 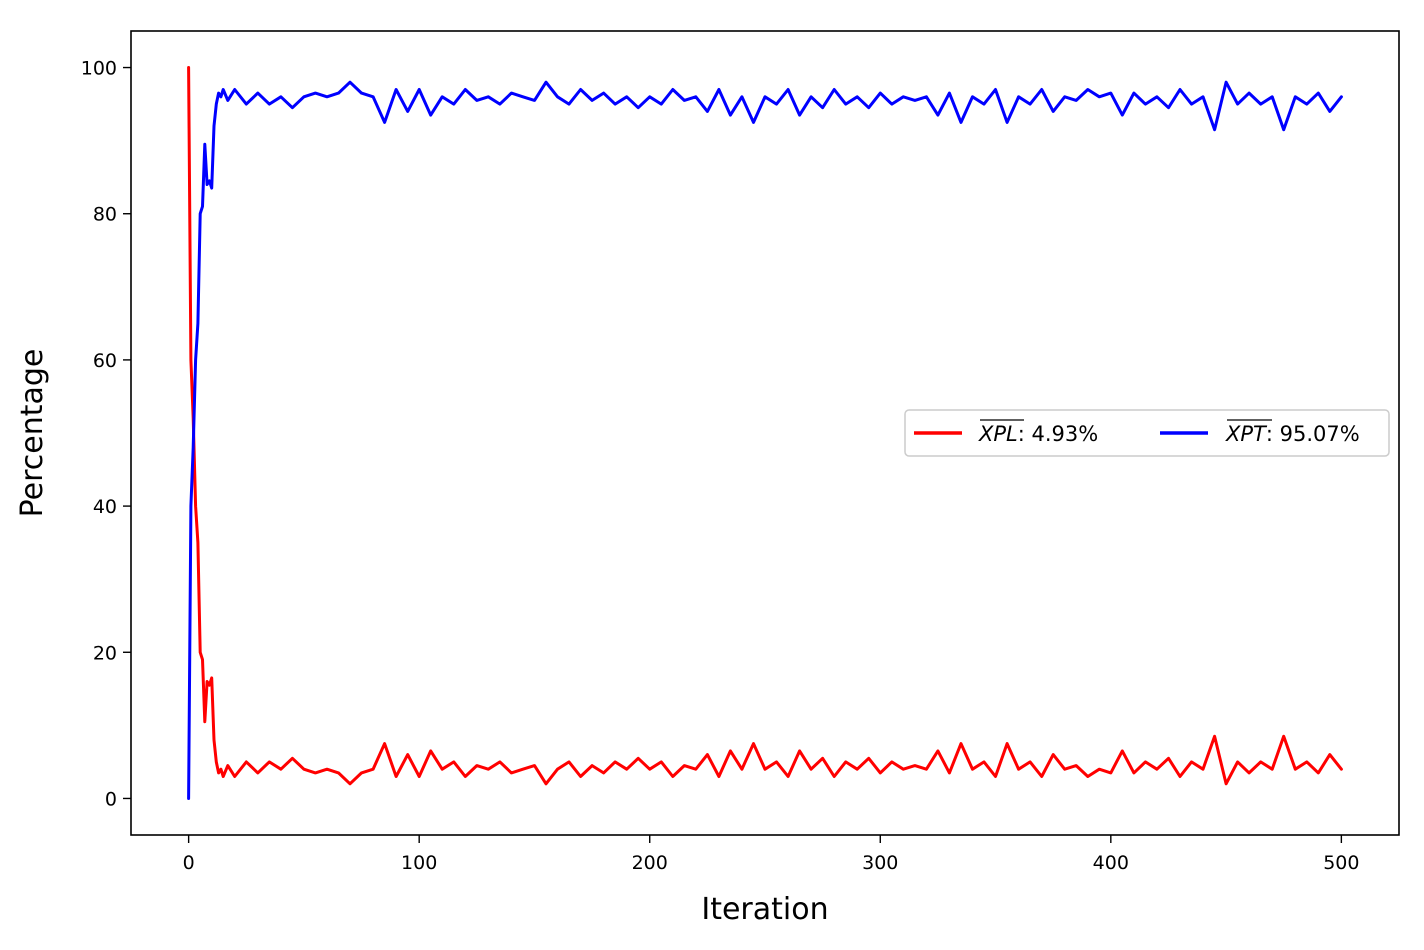 I want to click on legend-value-xpt: : 95.07%, so click(x=1313, y=434).